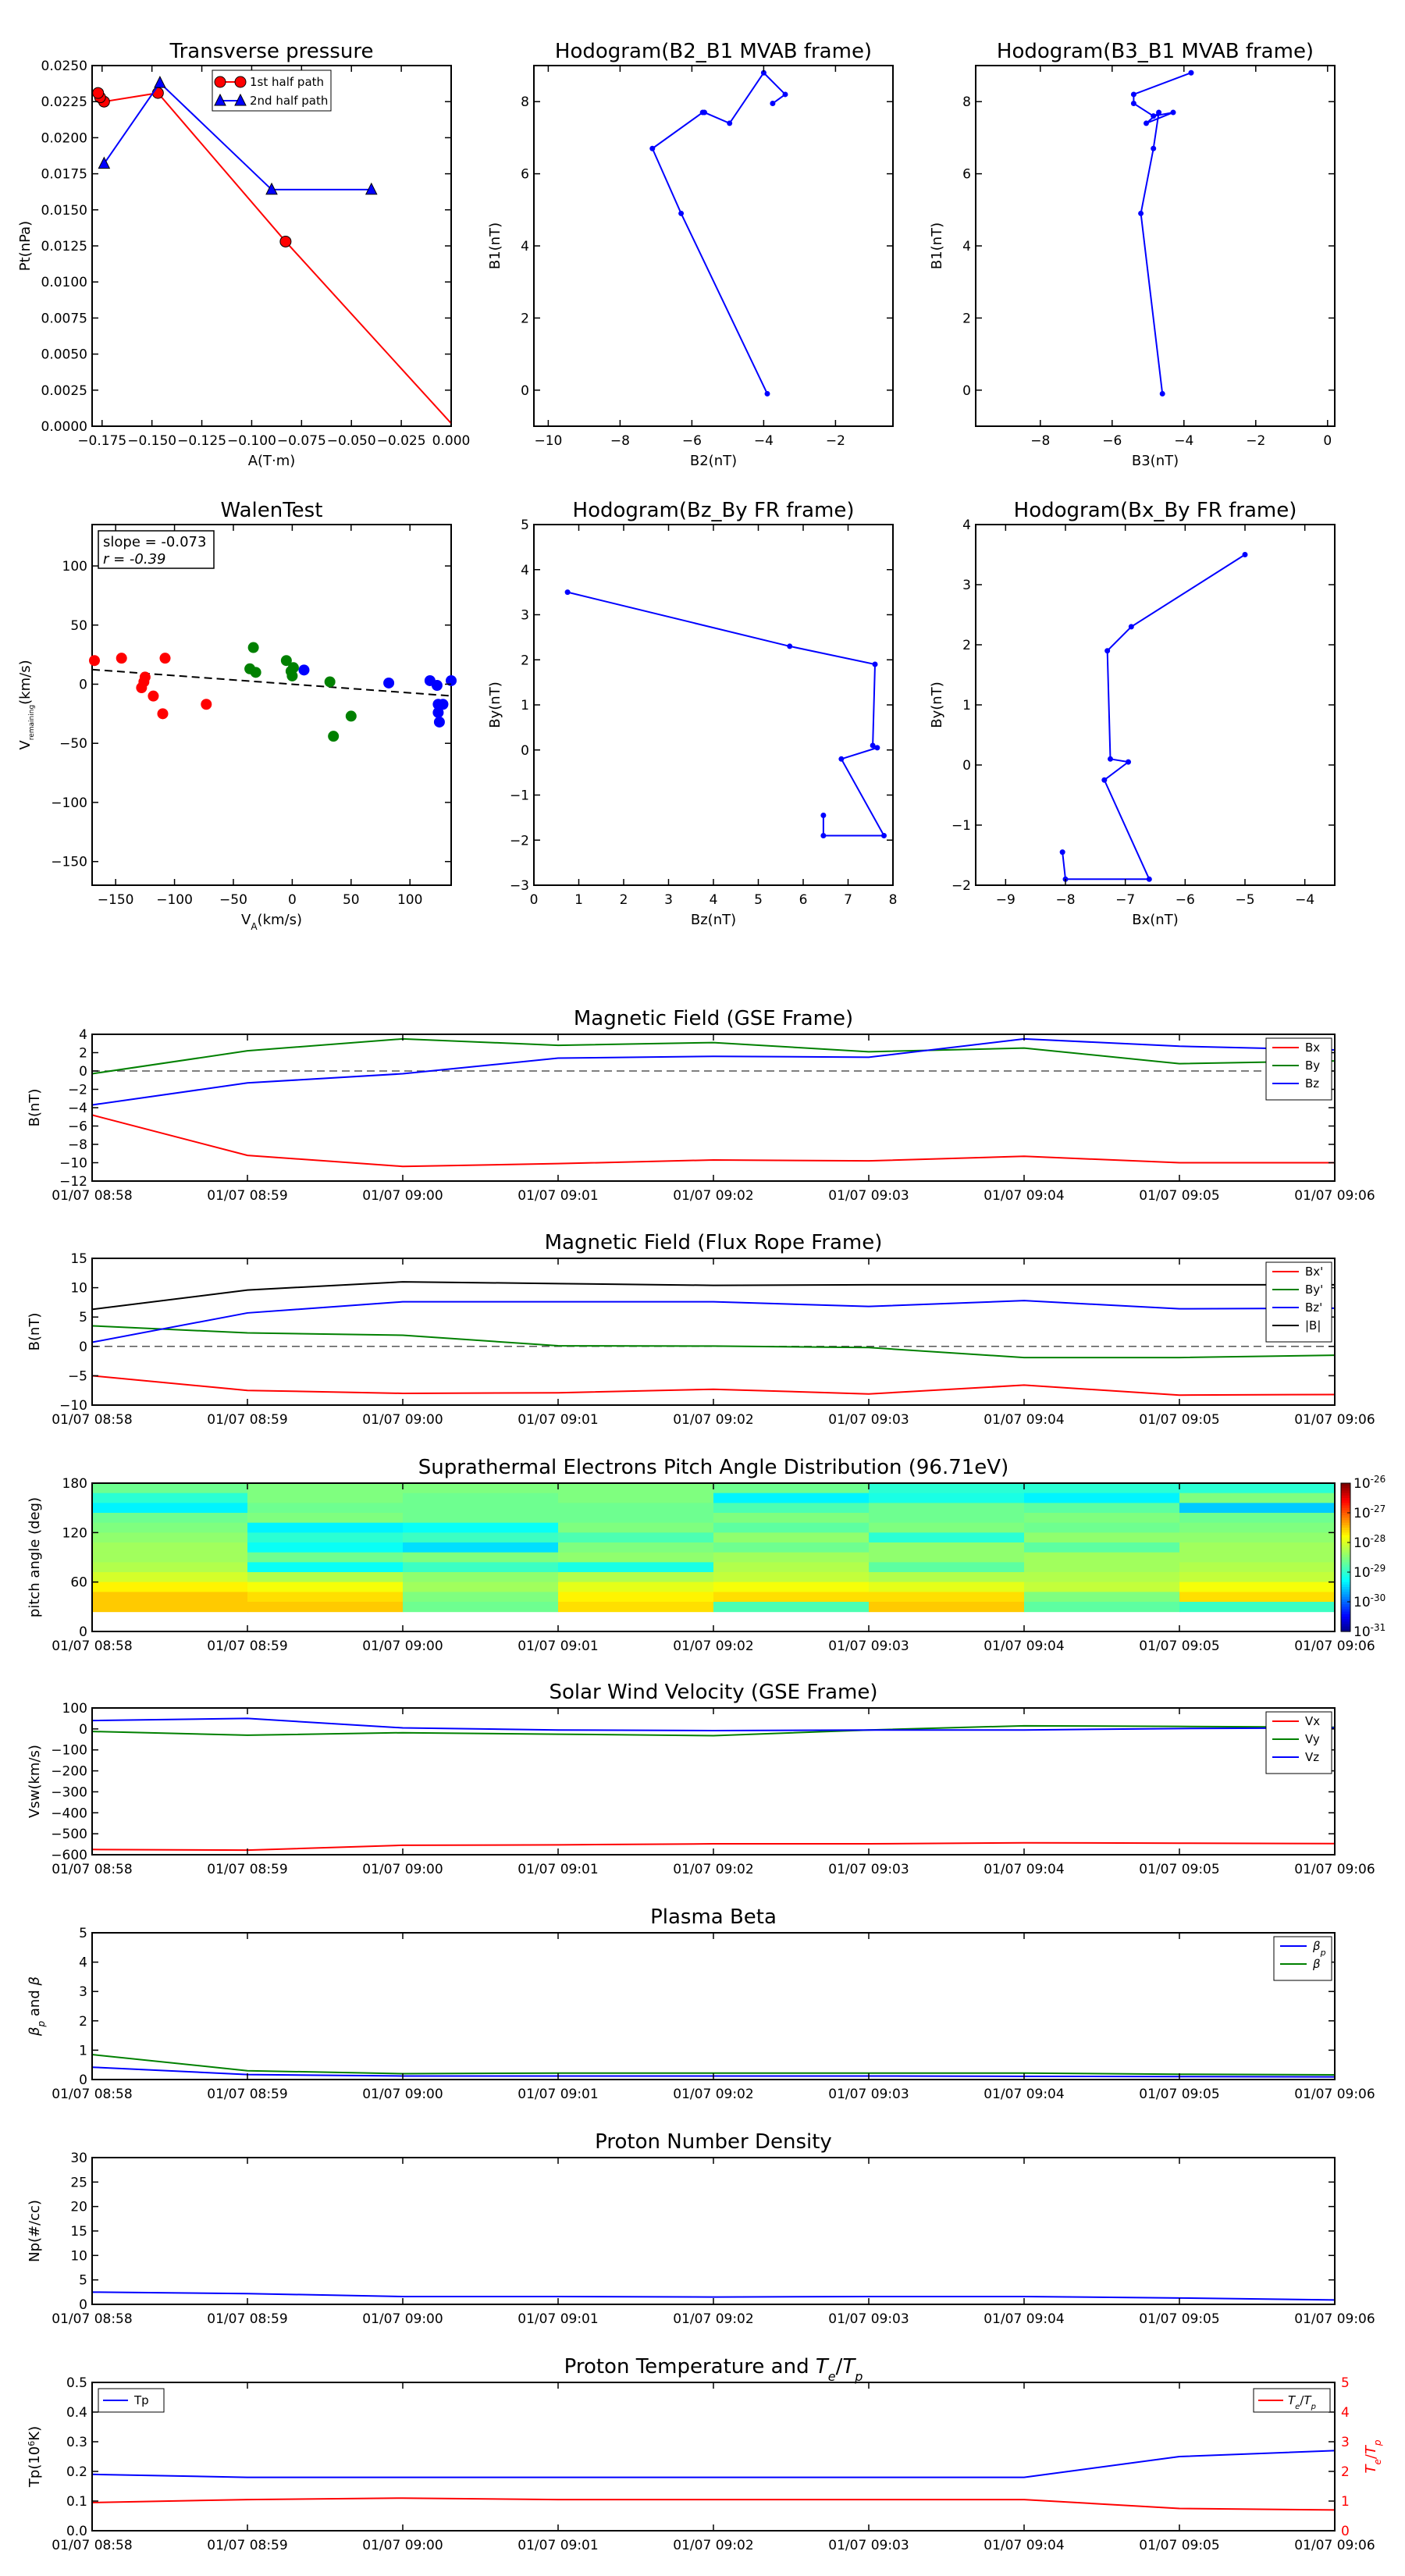 The image size is (1405, 2576). What do you see at coordinates (1006, 900) in the screenshot?
I see `x-tick-label: −9` at bounding box center [1006, 900].